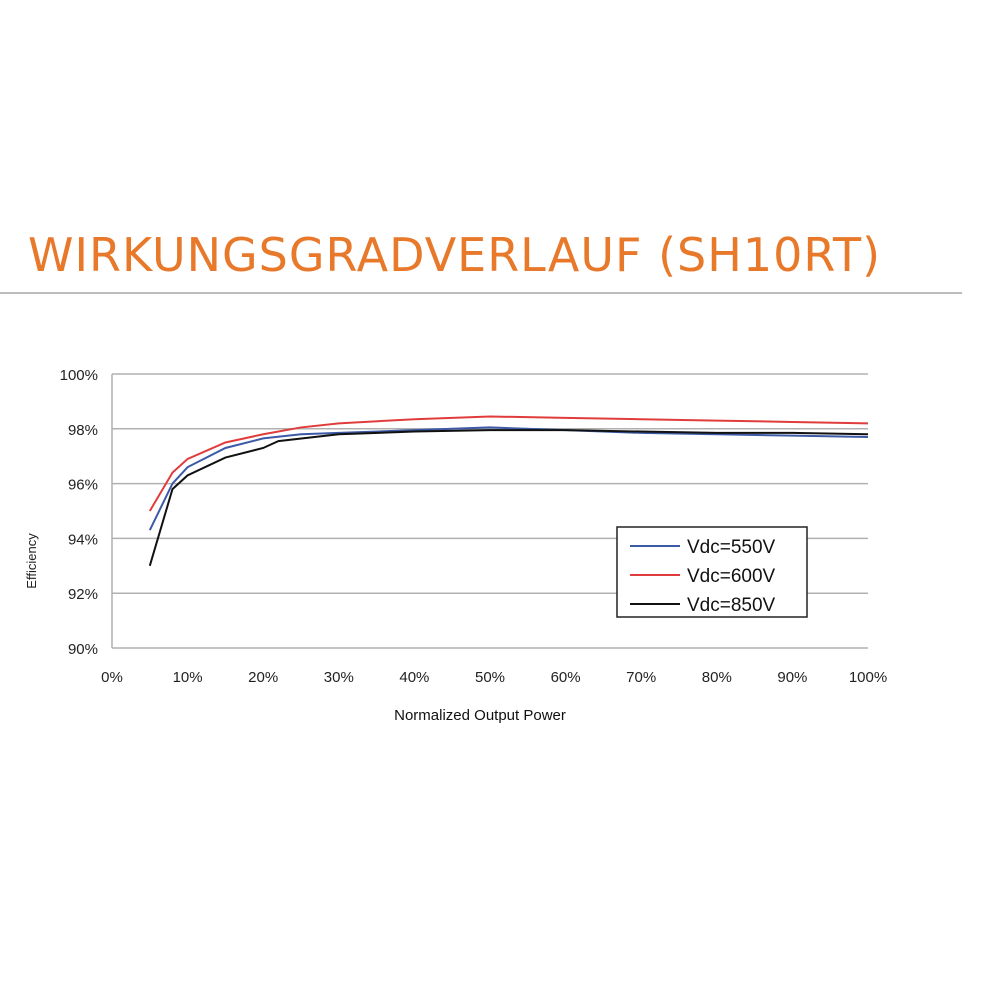 The height and width of the screenshot is (1000, 1000). What do you see at coordinates (79, 375) in the screenshot?
I see `y-tick-label: 100%` at bounding box center [79, 375].